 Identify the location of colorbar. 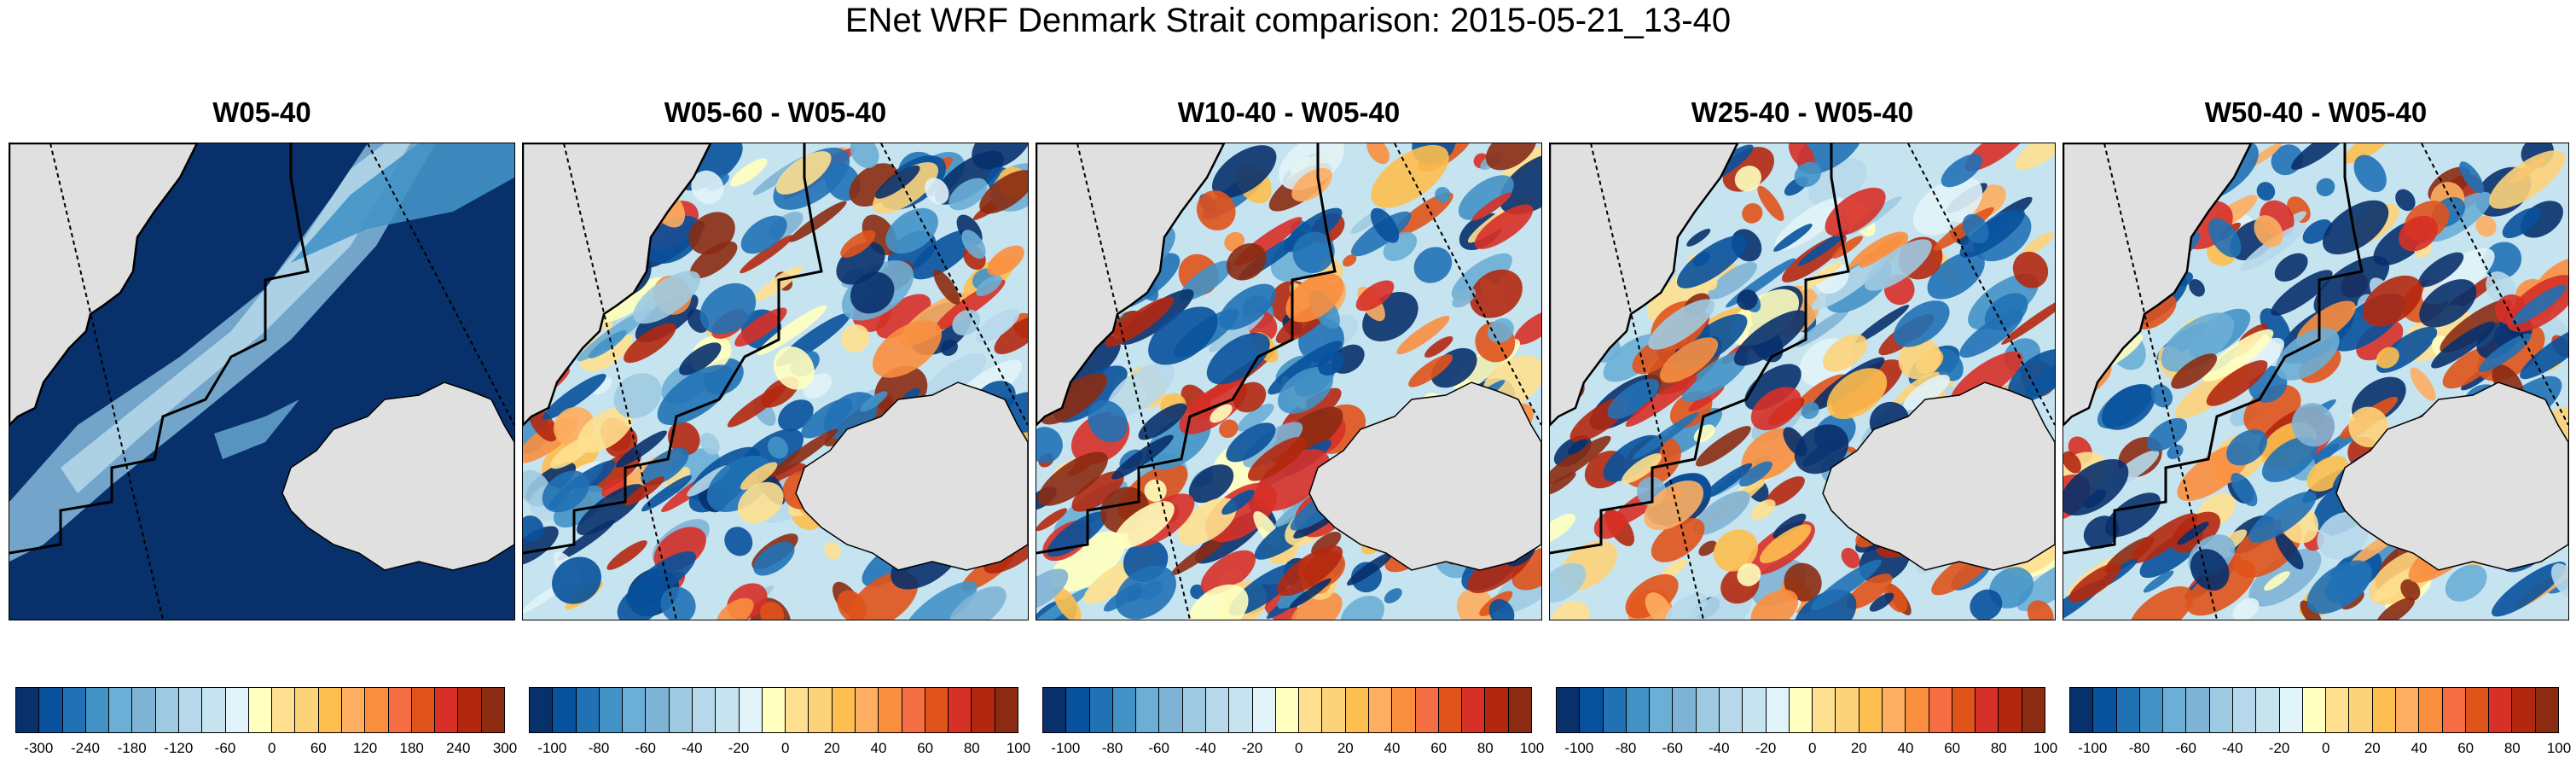
(1800, 710).